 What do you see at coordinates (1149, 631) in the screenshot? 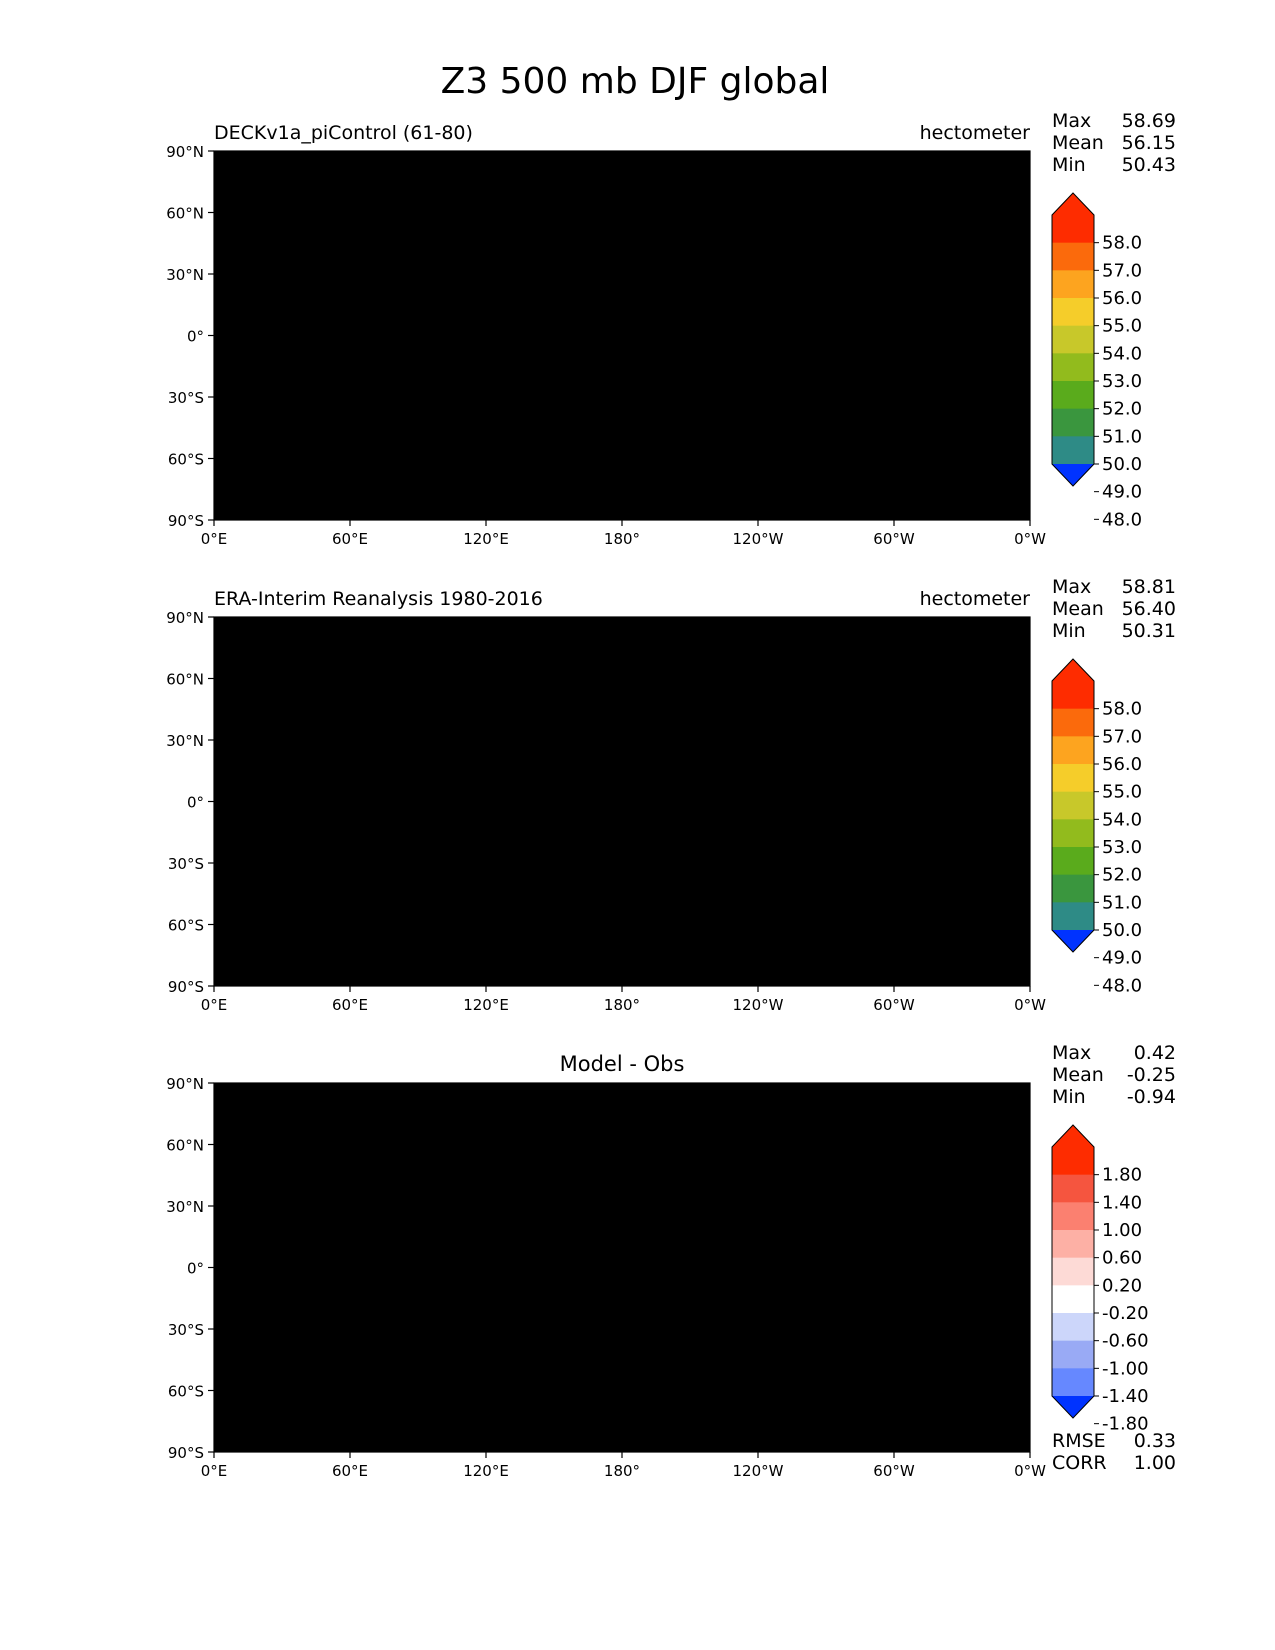
I see `stat-value: 50.31` at bounding box center [1149, 631].